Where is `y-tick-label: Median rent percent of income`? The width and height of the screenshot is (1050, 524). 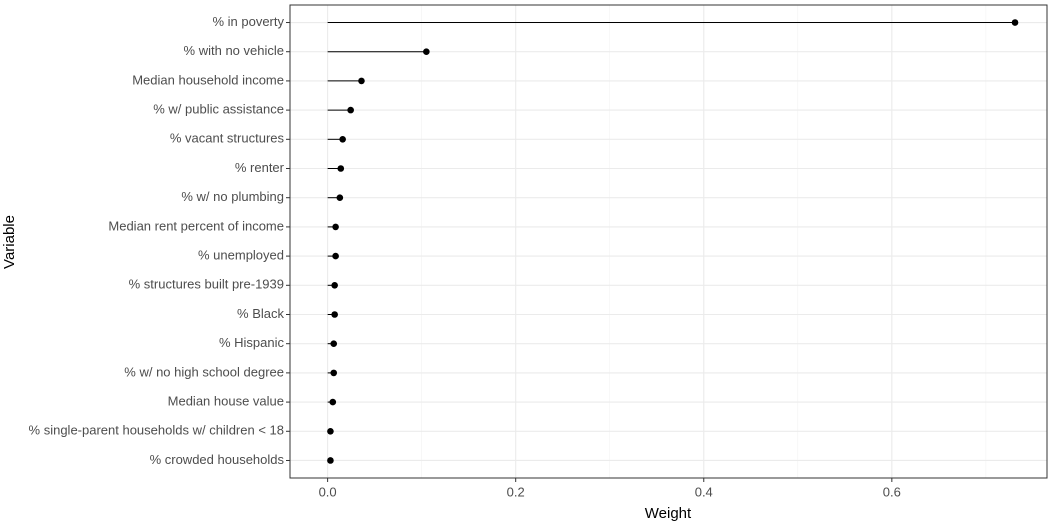 y-tick-label: Median rent percent of income is located at coordinates (196, 225).